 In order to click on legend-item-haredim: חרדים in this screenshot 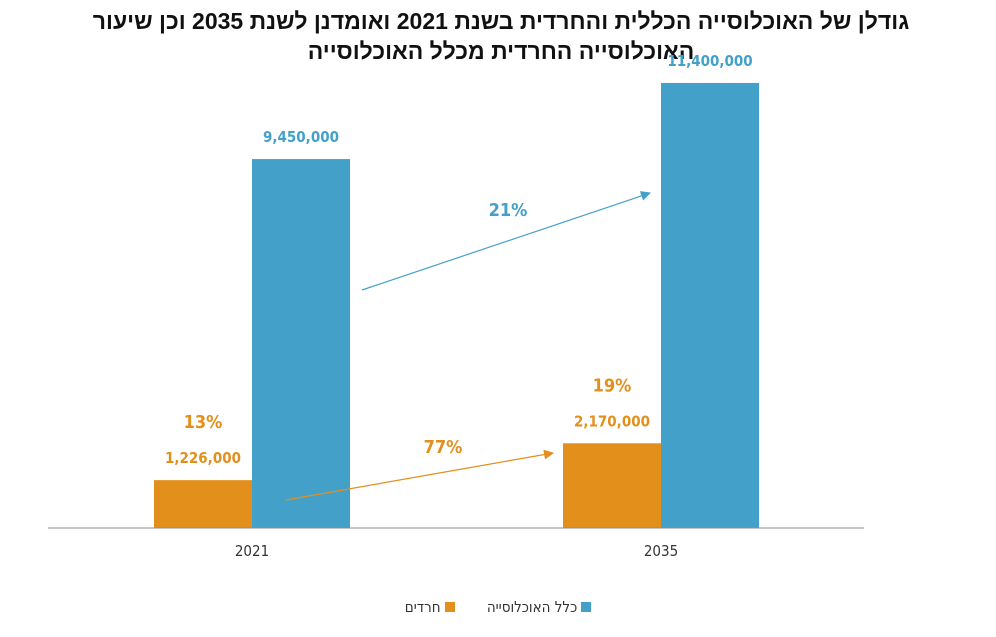, I will do `click(430, 607)`.